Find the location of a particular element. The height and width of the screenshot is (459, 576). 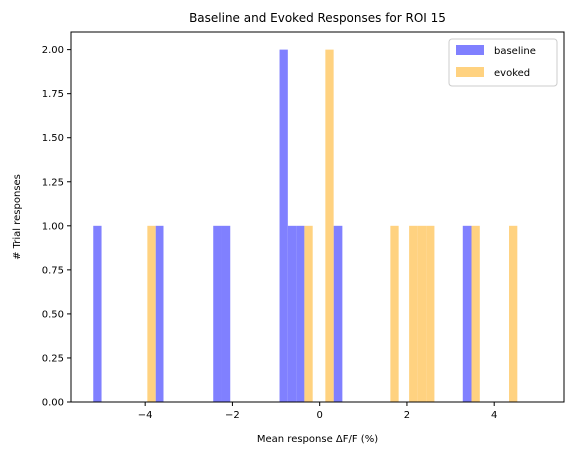

x-axis-ticks: −4 −2 0 2 4 is located at coordinates (317, 411).